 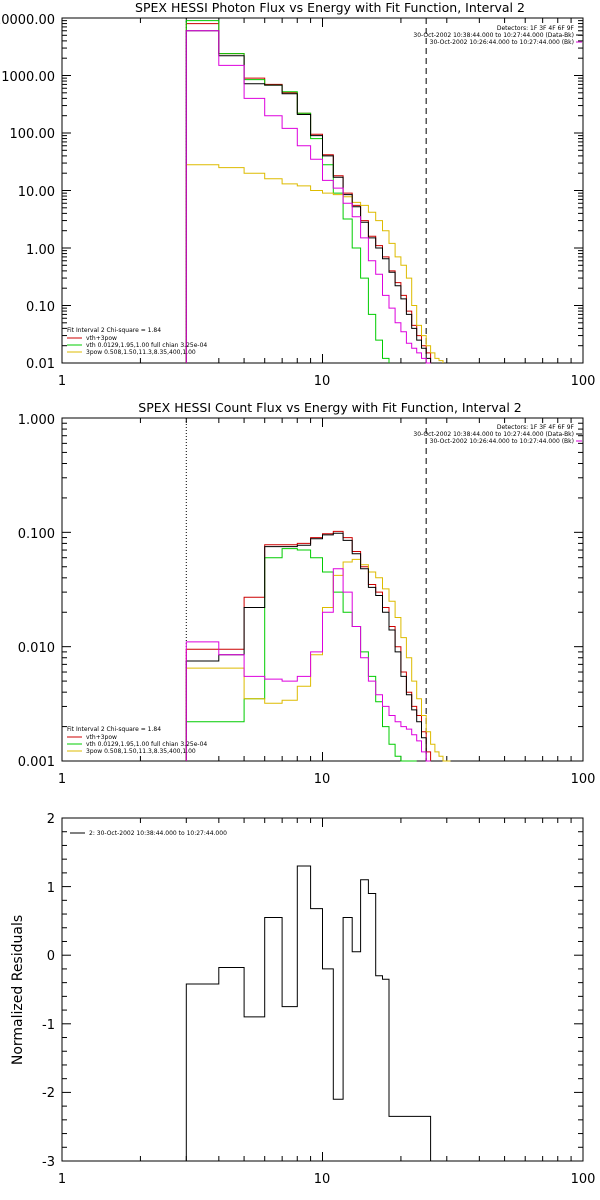 What do you see at coordinates (51, 819) in the screenshot?
I see `y-tick-label: 2` at bounding box center [51, 819].